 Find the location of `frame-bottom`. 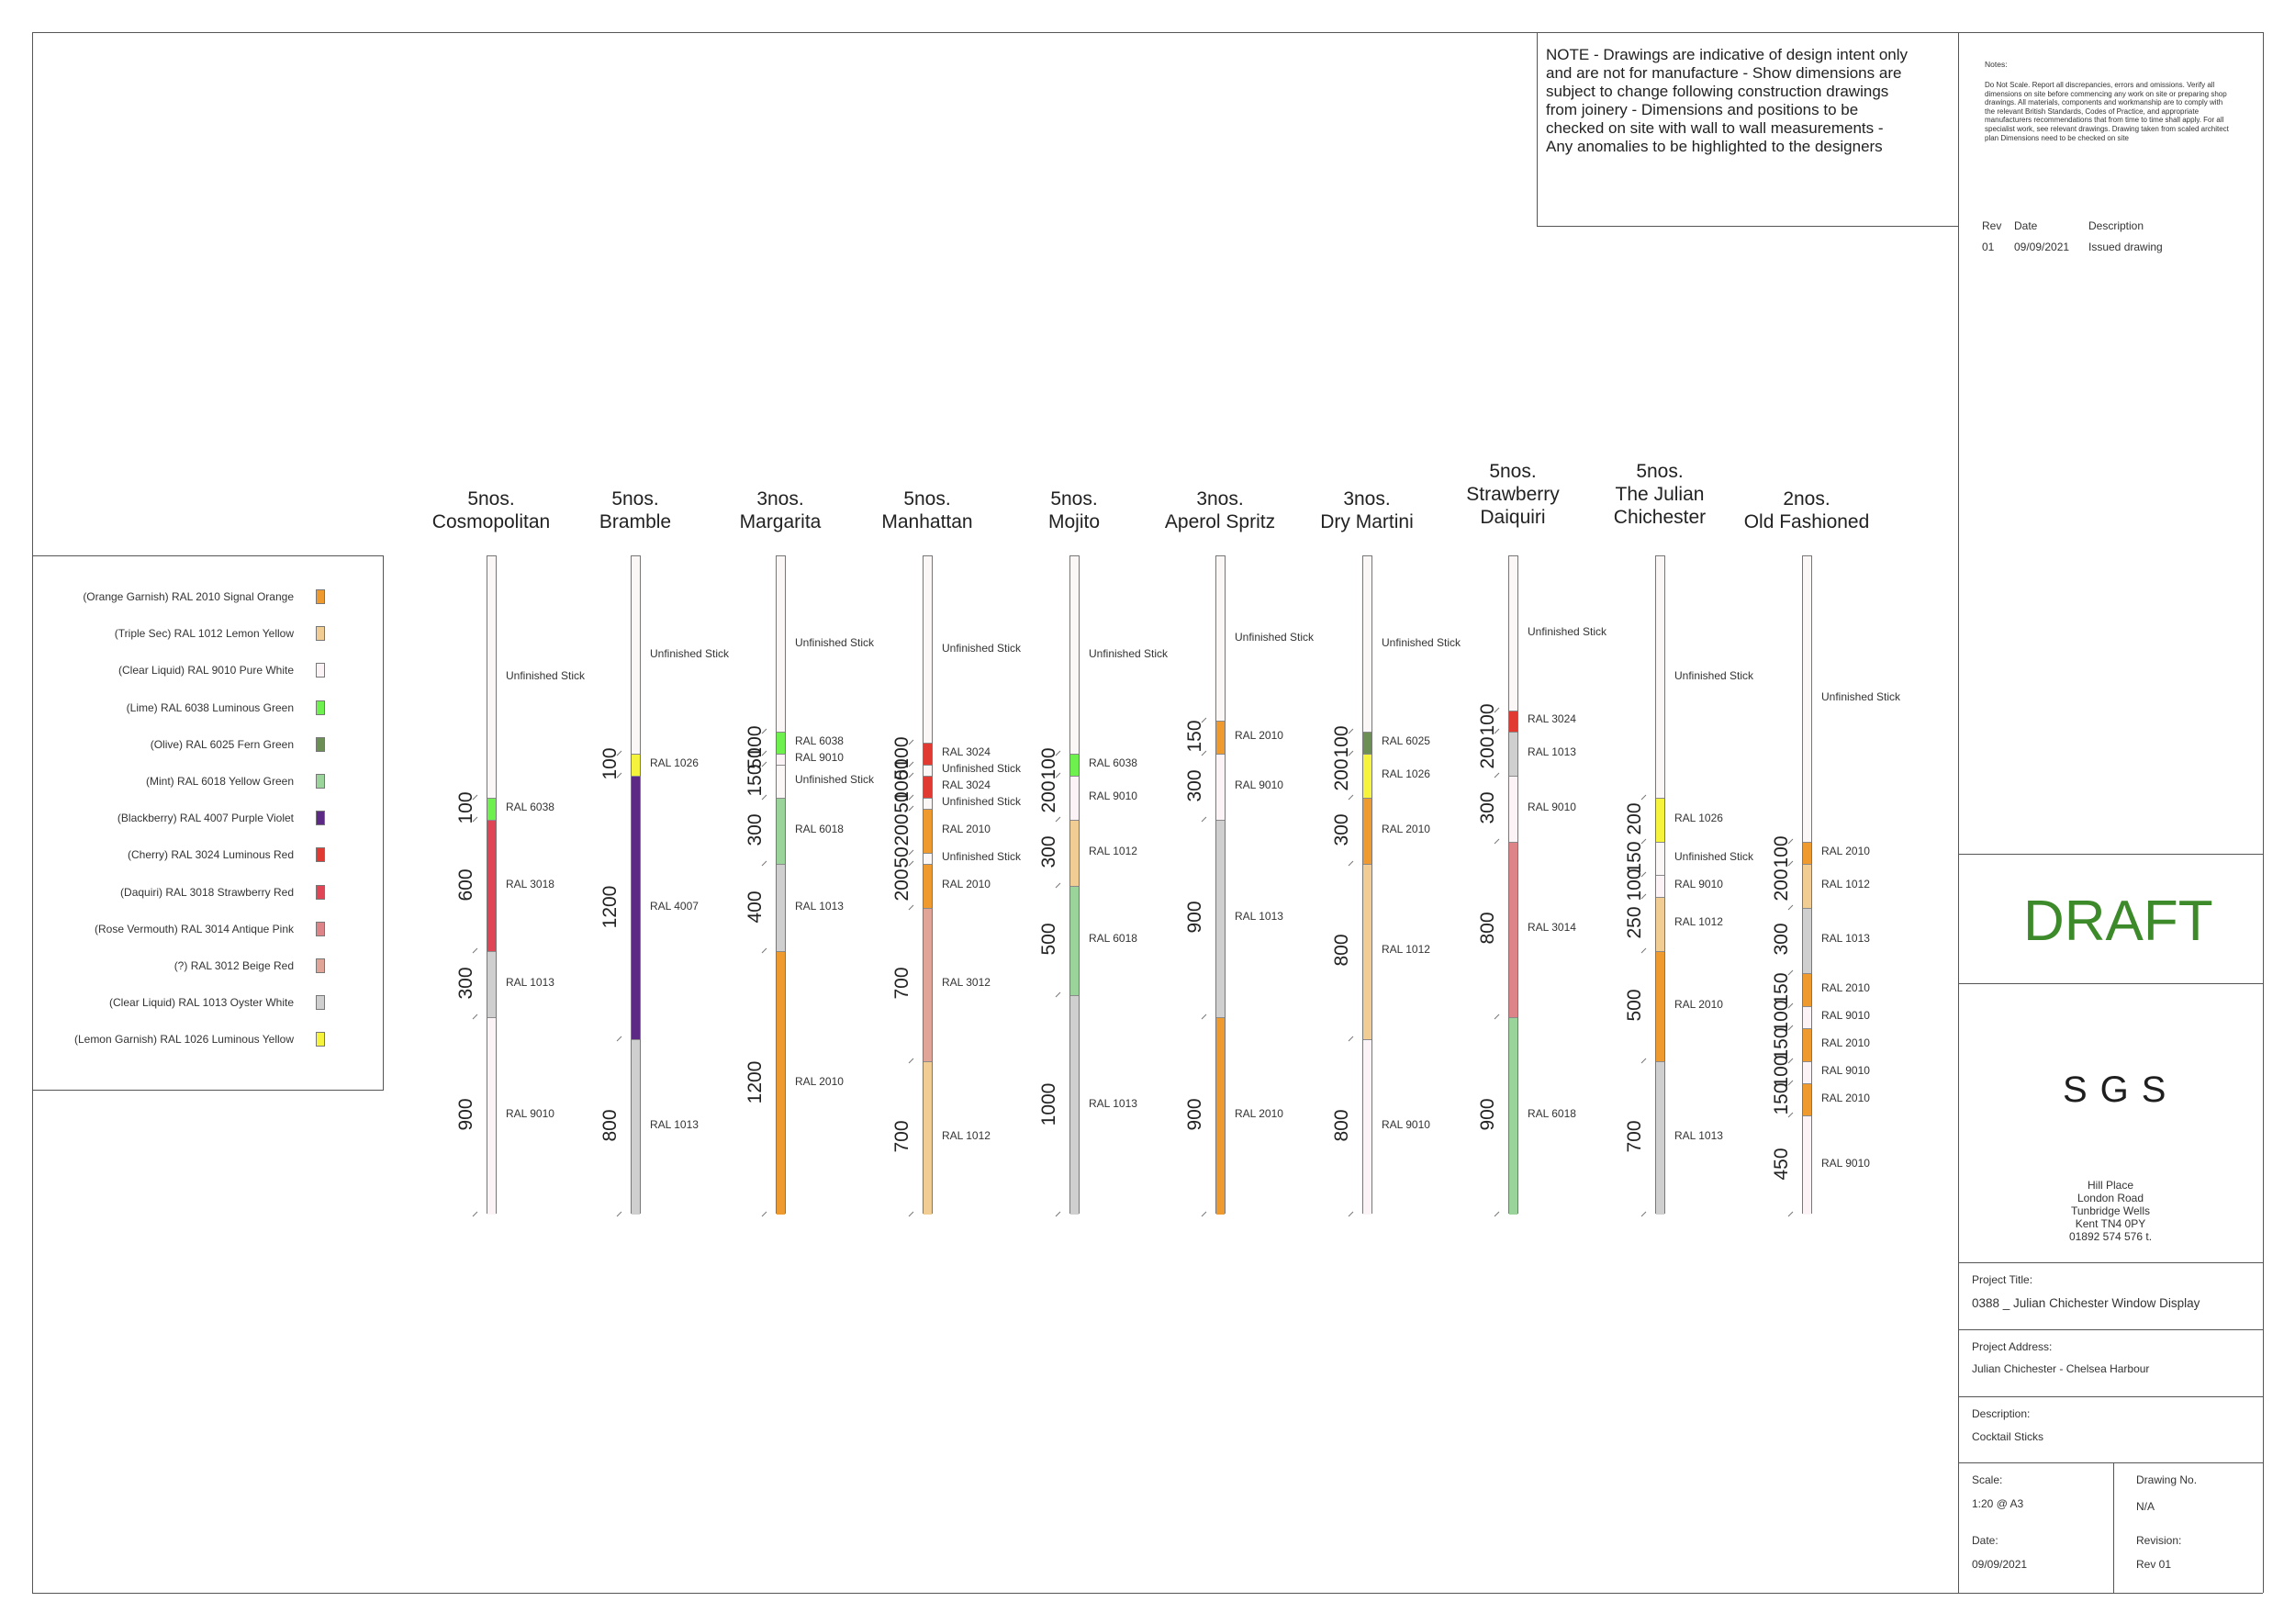

frame-bottom is located at coordinates (1147, 1593).